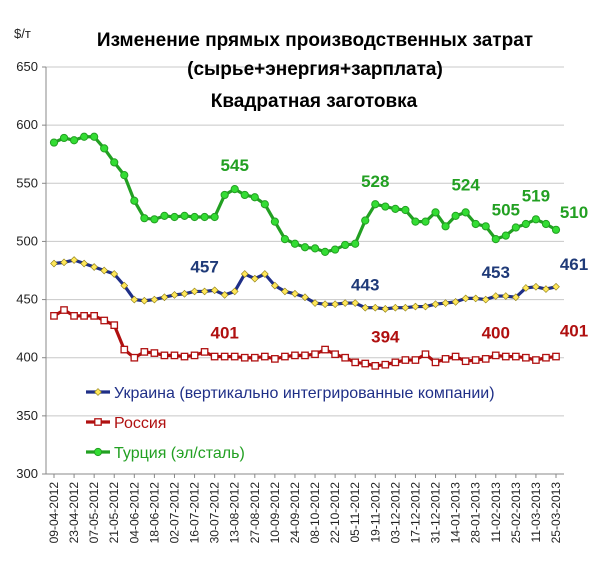  I want to click on x-tick-label: 27-08-2012, so click(255, 513).